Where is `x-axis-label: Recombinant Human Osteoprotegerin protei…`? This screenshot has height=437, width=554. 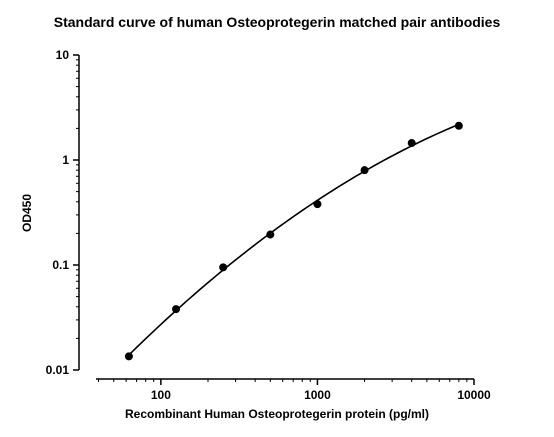 x-axis-label: Recombinant Human Osteoprotegerin protei… is located at coordinates (277, 414).